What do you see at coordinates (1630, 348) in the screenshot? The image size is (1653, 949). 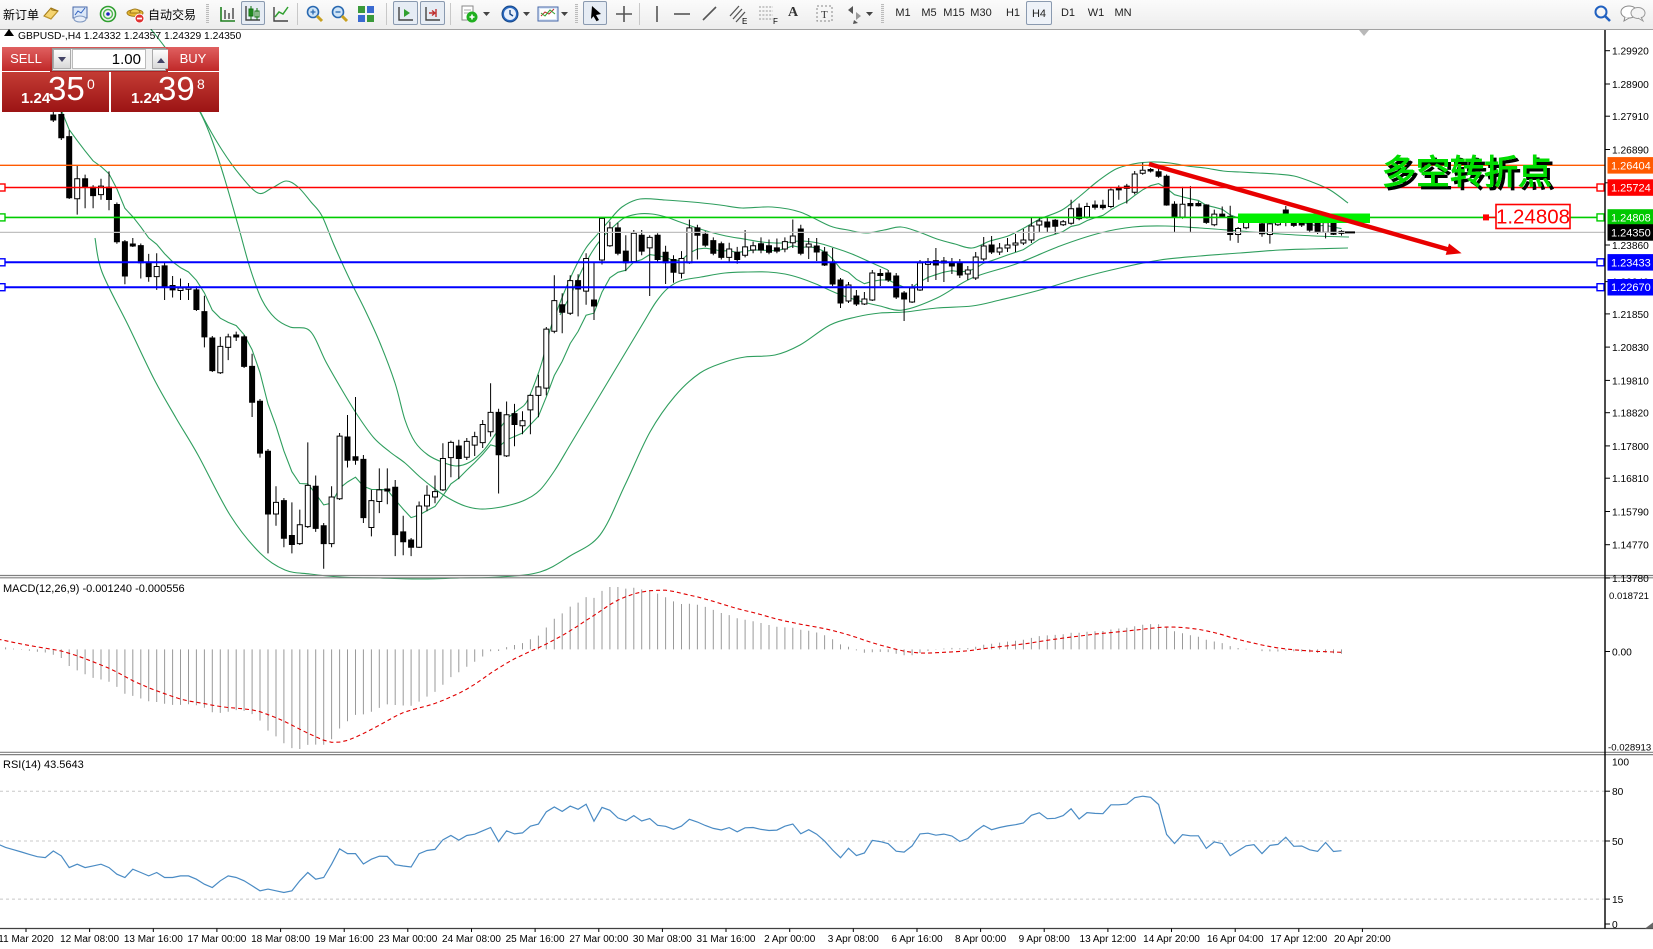 I see `svg-text: 1.20830` at bounding box center [1630, 348].